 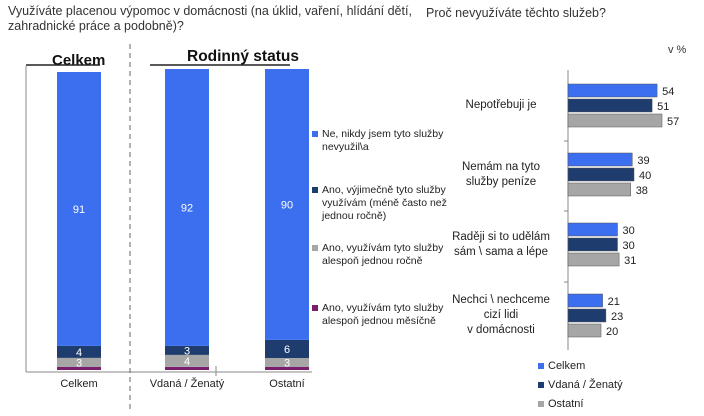 What do you see at coordinates (566, 404) in the screenshot?
I see `legend-label: Ostatní` at bounding box center [566, 404].